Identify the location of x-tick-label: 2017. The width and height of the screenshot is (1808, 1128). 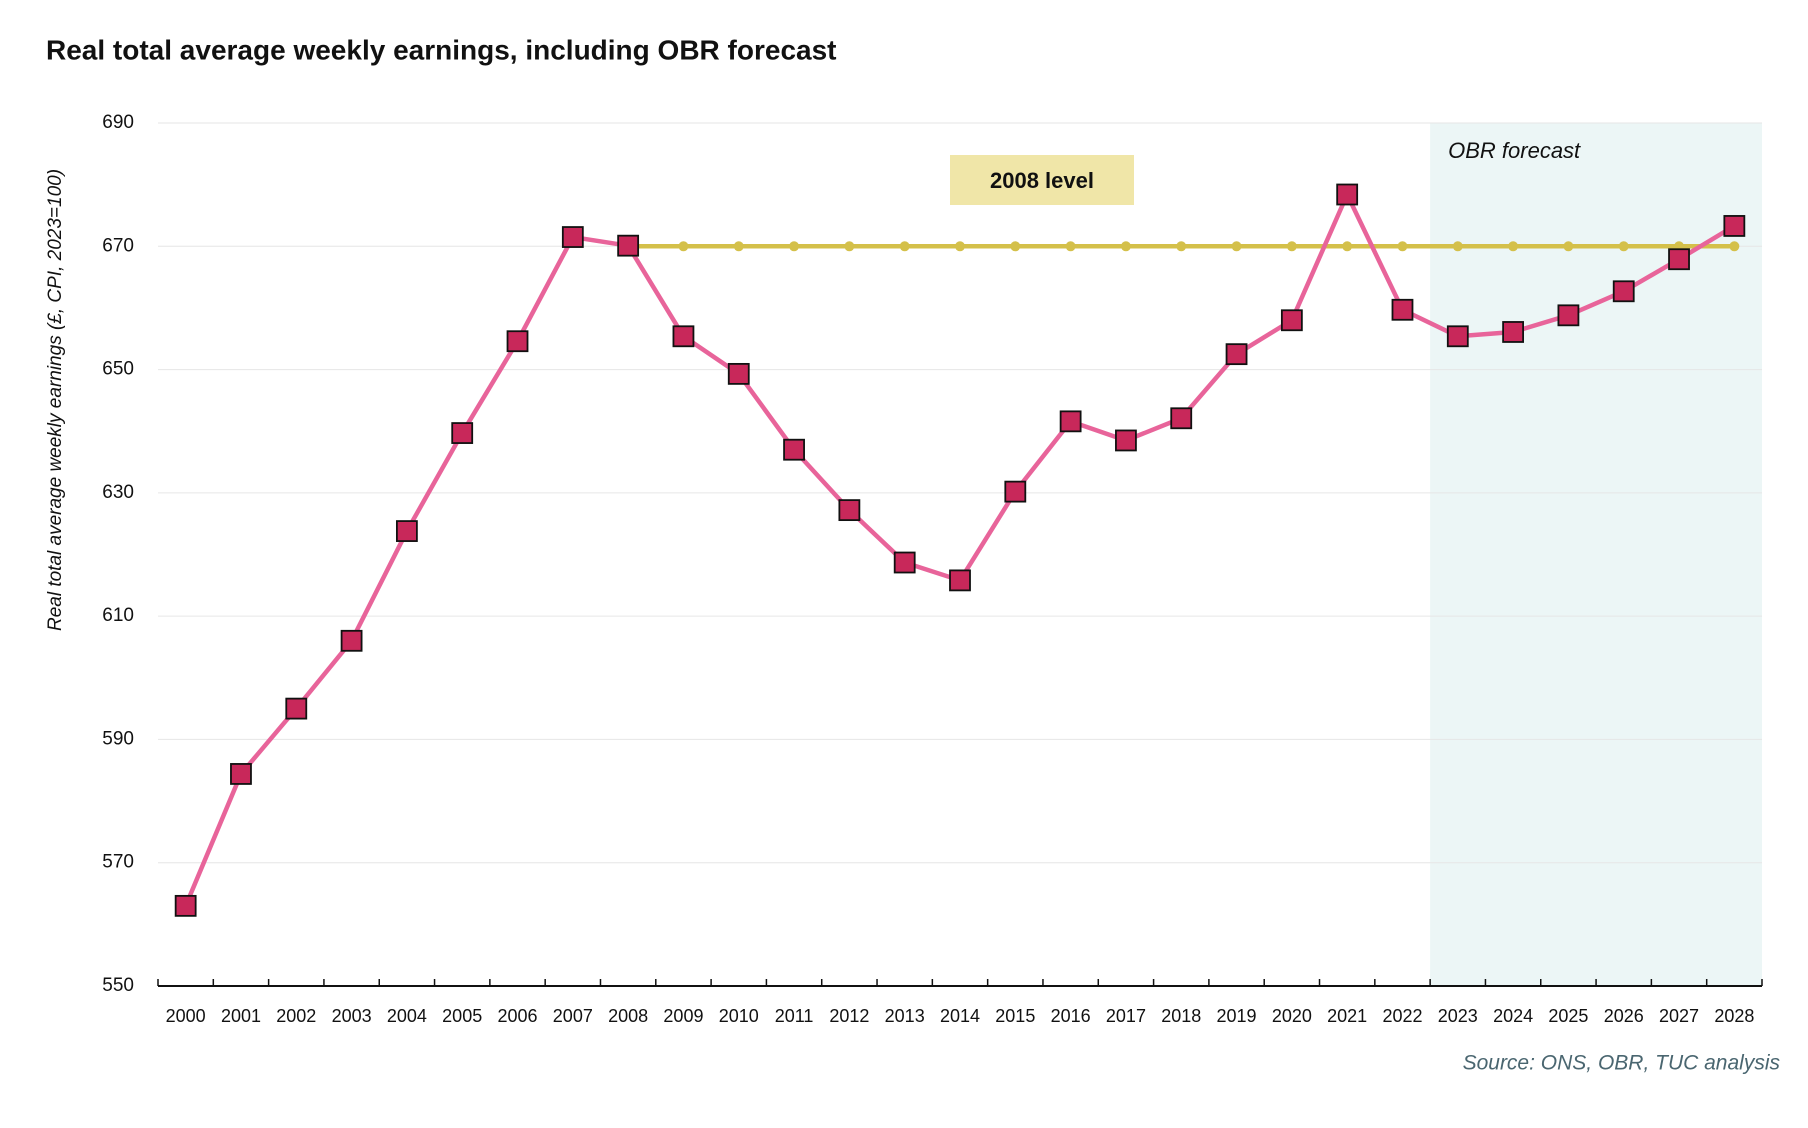
(1126, 1016).